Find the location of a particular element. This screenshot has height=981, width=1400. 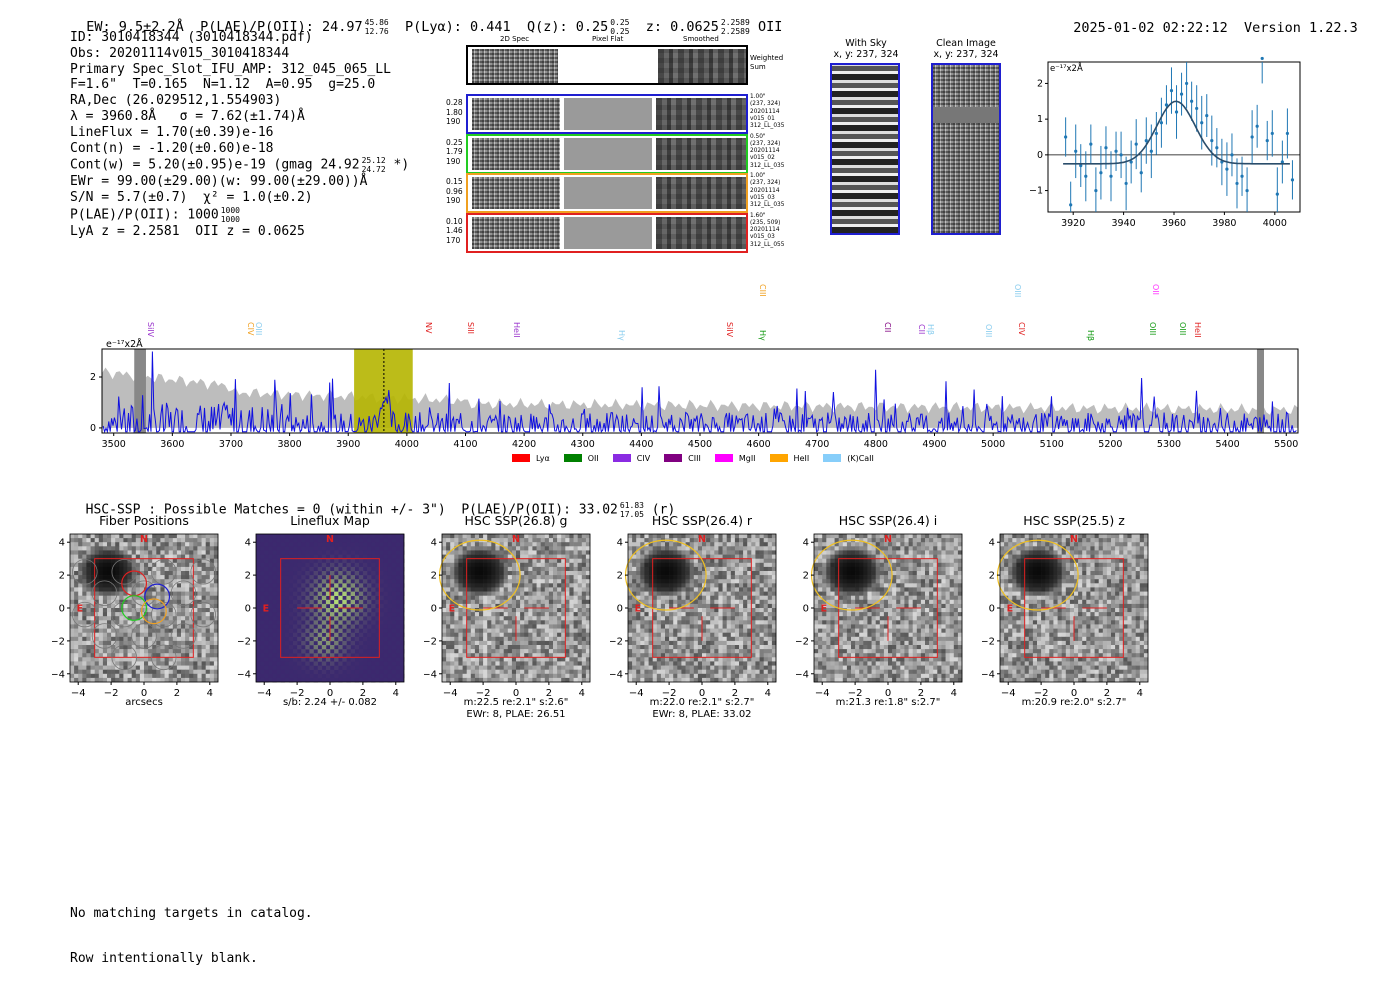

legend-label: CIV is located at coordinates (643, 458).